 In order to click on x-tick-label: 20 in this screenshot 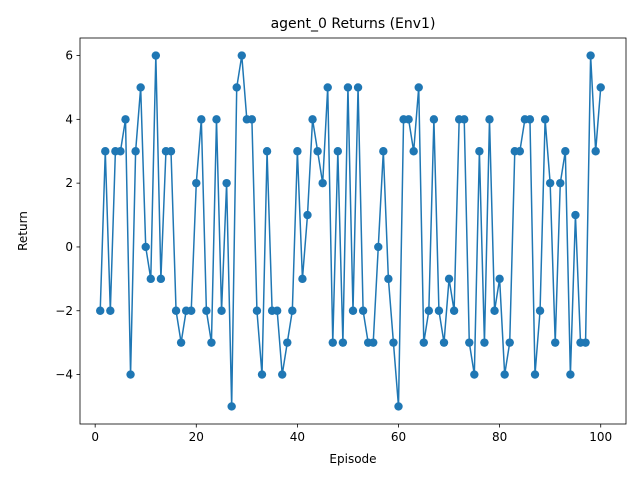, I will do `click(196, 437)`.